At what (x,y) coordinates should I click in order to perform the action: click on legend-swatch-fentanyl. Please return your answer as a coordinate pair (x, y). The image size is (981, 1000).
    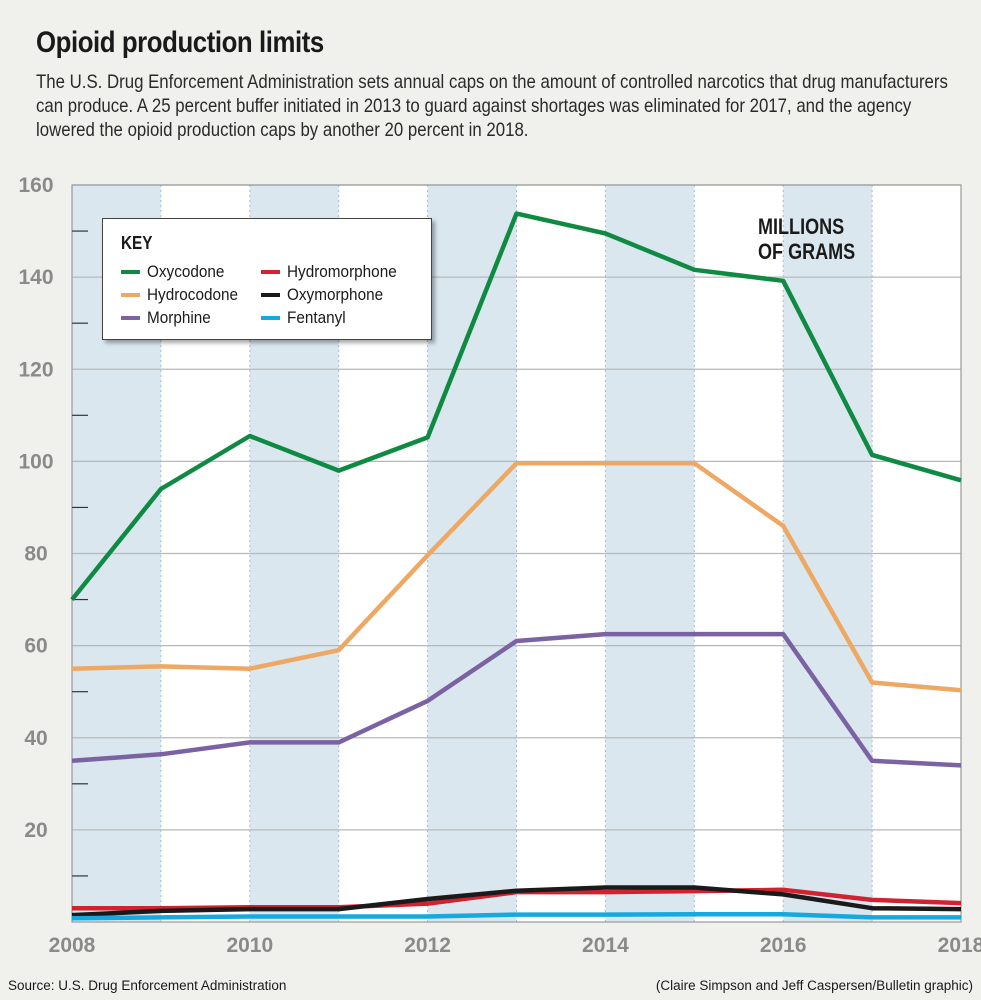
    Looking at the image, I should click on (270, 318).